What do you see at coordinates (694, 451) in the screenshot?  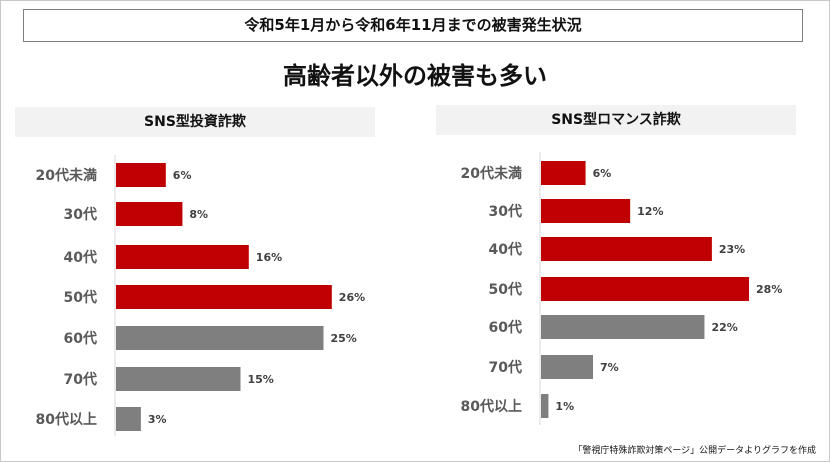 I see `source-footnote: 「警視庁特殊詐欺対策ページ」公開データよりグラフを作成` at bounding box center [694, 451].